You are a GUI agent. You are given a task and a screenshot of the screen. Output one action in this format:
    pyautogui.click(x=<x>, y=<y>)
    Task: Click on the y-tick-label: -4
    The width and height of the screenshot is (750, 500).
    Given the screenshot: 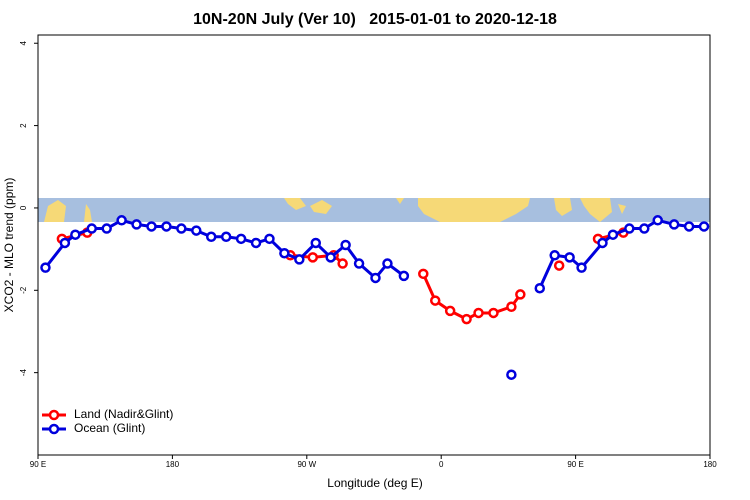 What is the action you would take?
    pyautogui.click(x=23, y=373)
    